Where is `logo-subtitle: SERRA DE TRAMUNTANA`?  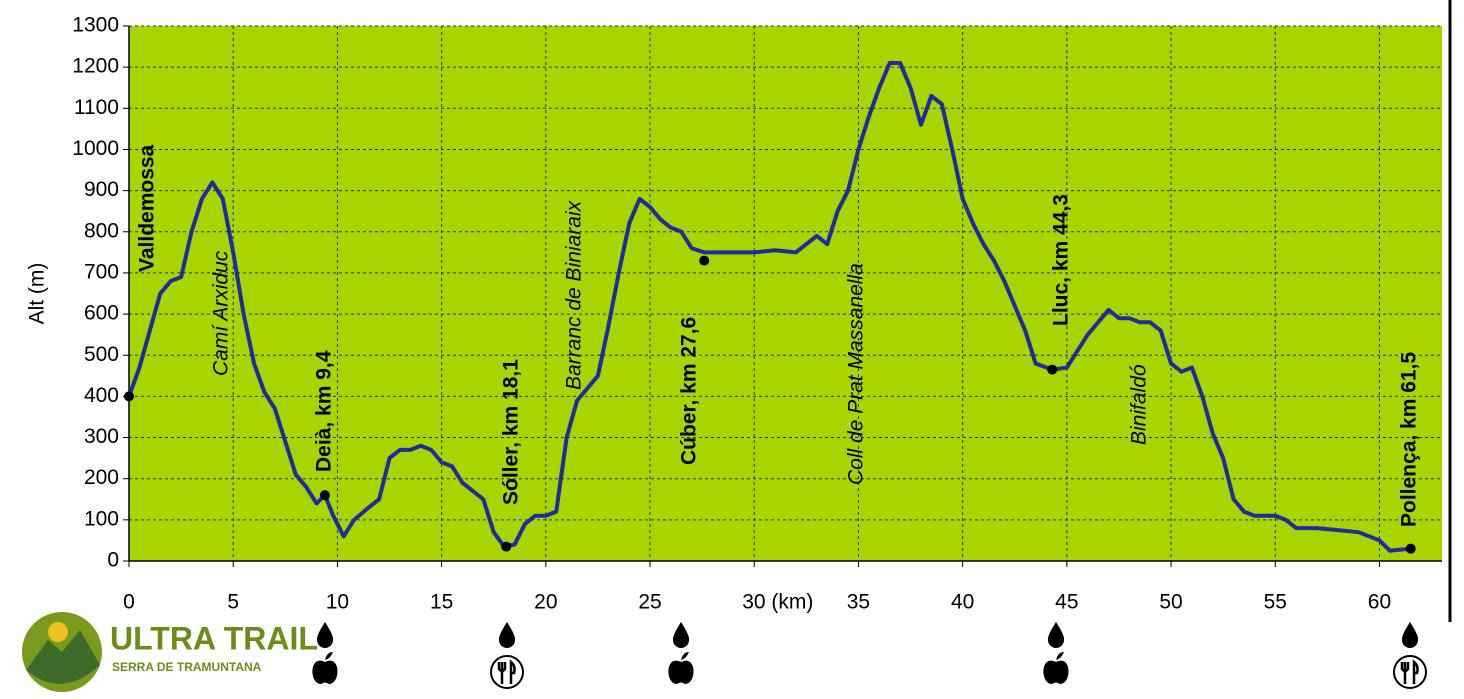
logo-subtitle: SERRA DE TRAMUNTANA is located at coordinates (187, 667).